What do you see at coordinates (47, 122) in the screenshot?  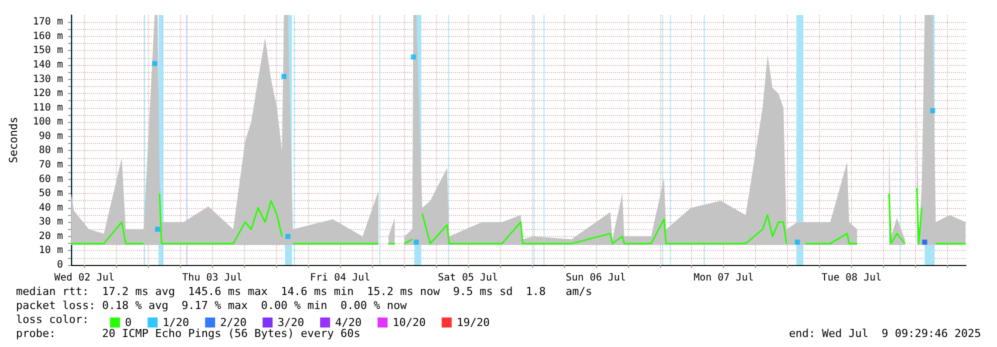 I see `y-tick-label: 100 m` at bounding box center [47, 122].